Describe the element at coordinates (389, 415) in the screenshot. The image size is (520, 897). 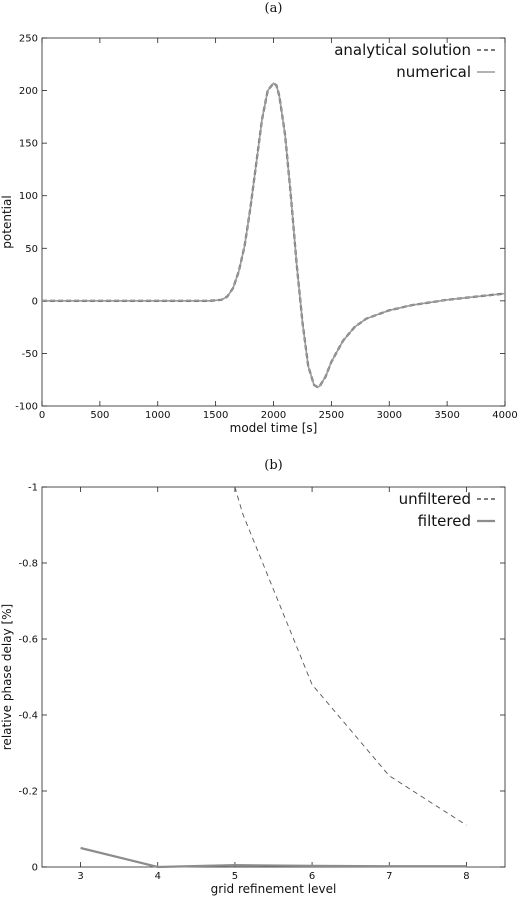
I see `x-tick-label: 3000` at that location.